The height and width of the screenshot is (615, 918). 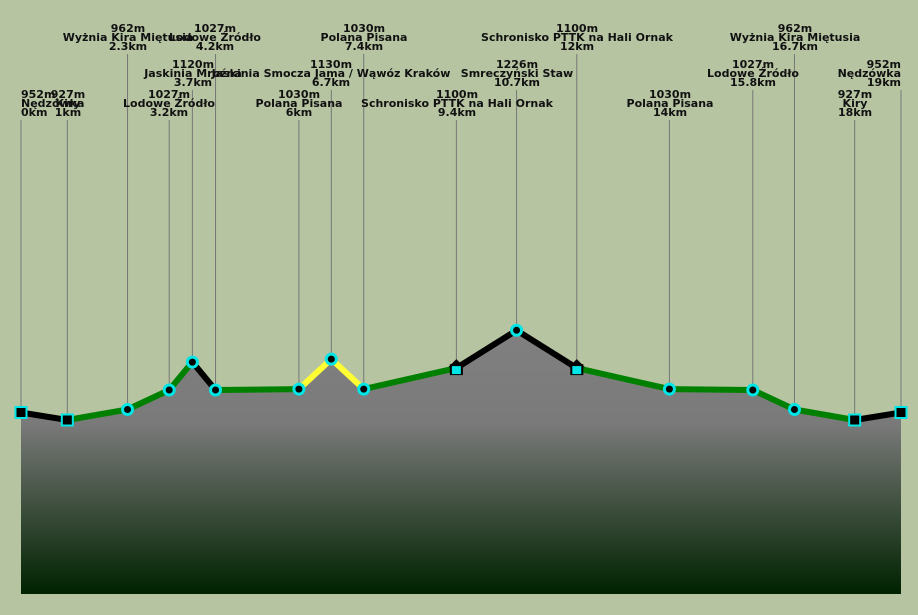 I want to click on distance-label: 12km, so click(x=577, y=46).